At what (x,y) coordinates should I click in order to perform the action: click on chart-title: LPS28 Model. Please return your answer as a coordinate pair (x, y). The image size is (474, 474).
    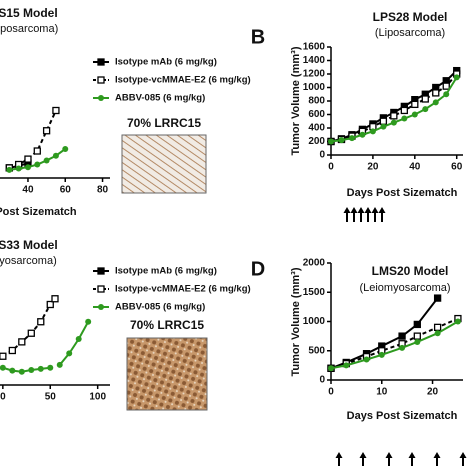
    Looking at the image, I should click on (410, 17).